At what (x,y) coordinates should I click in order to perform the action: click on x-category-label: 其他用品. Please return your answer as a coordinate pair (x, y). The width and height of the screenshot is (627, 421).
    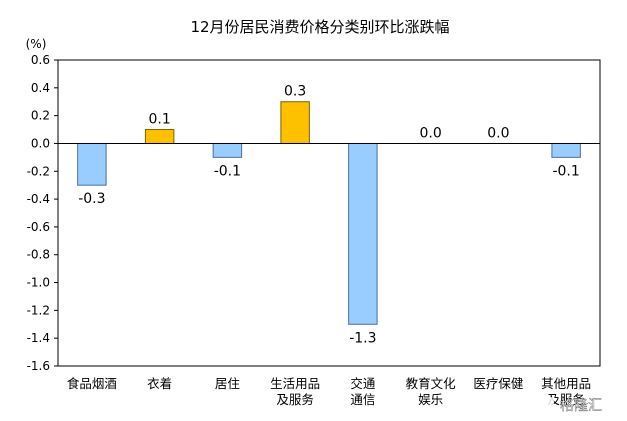
    Looking at the image, I should click on (566, 383).